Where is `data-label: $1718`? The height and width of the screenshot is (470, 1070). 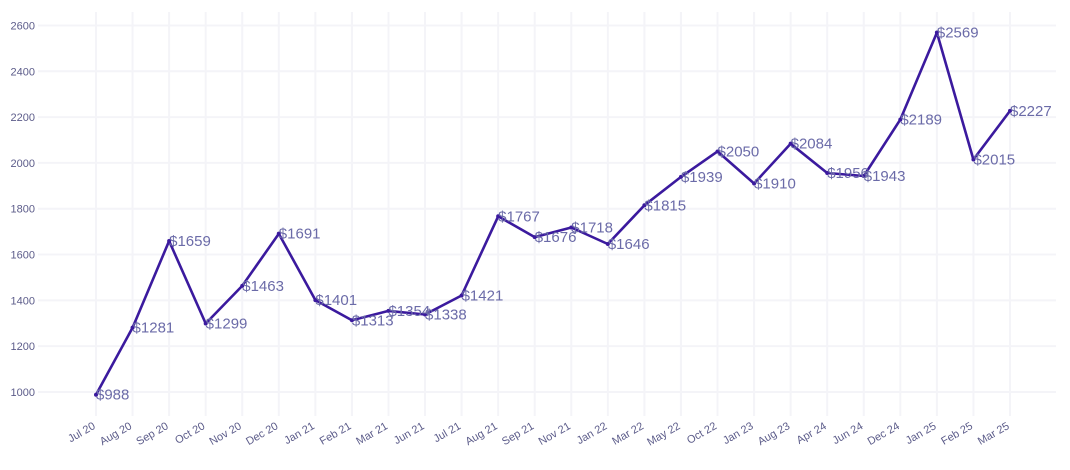
data-label: $1718 is located at coordinates (592, 227).